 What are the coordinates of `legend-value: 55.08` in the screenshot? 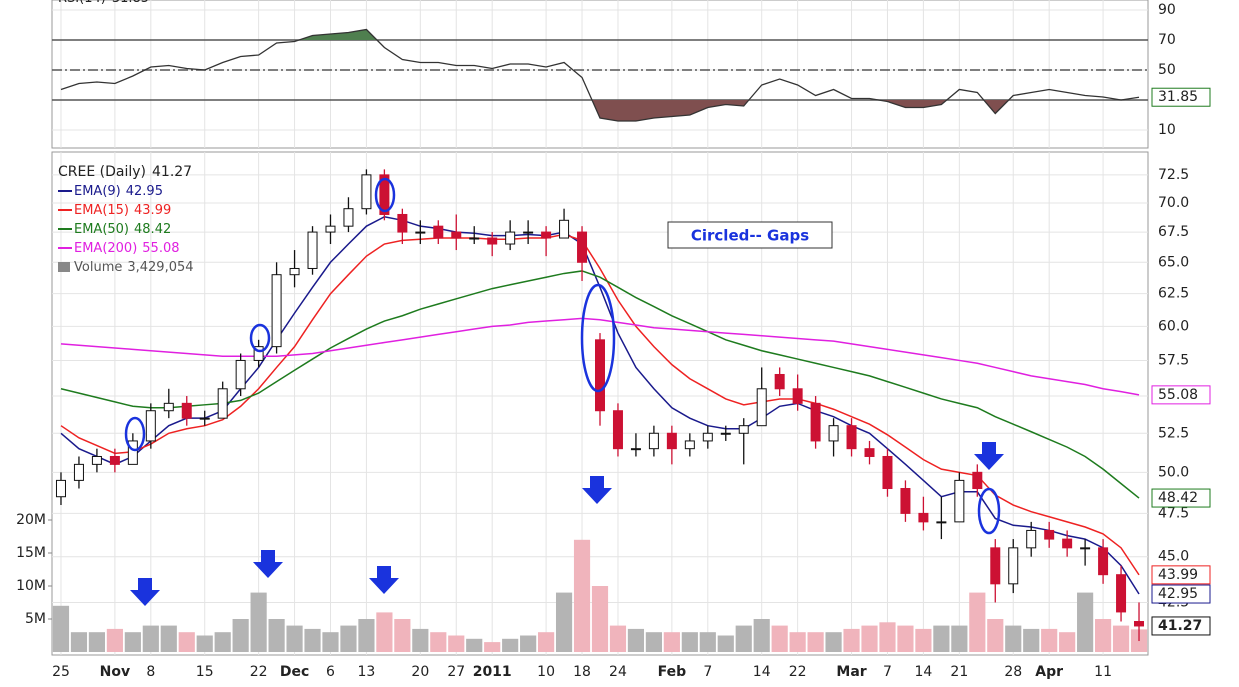 It's located at (160, 248).